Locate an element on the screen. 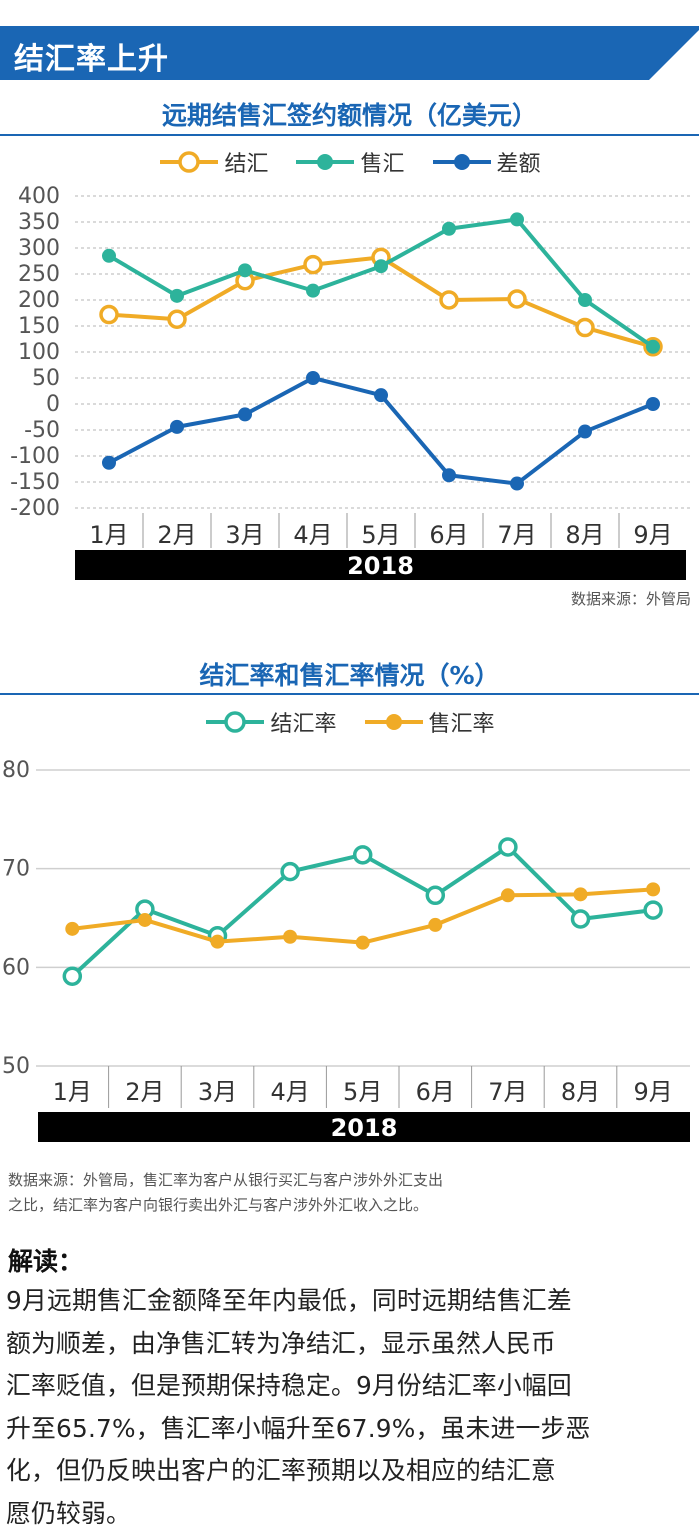 This screenshot has height=1536, width=699. legend-item-chae: 差额 is located at coordinates (486, 162).